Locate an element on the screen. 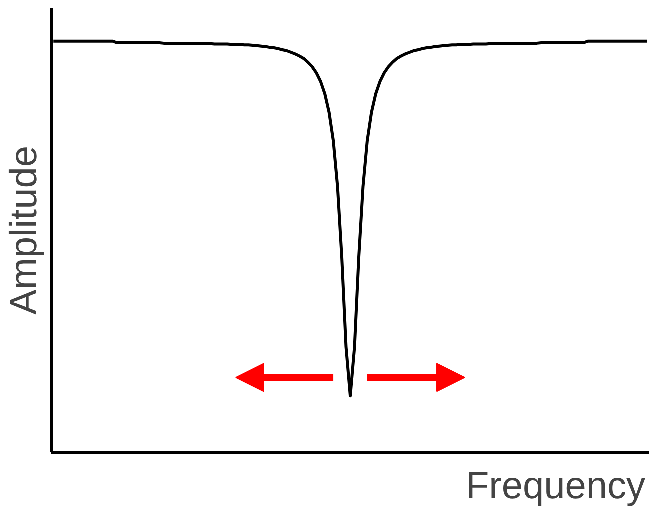  x-axis-title: Frequency is located at coordinates (556, 487).